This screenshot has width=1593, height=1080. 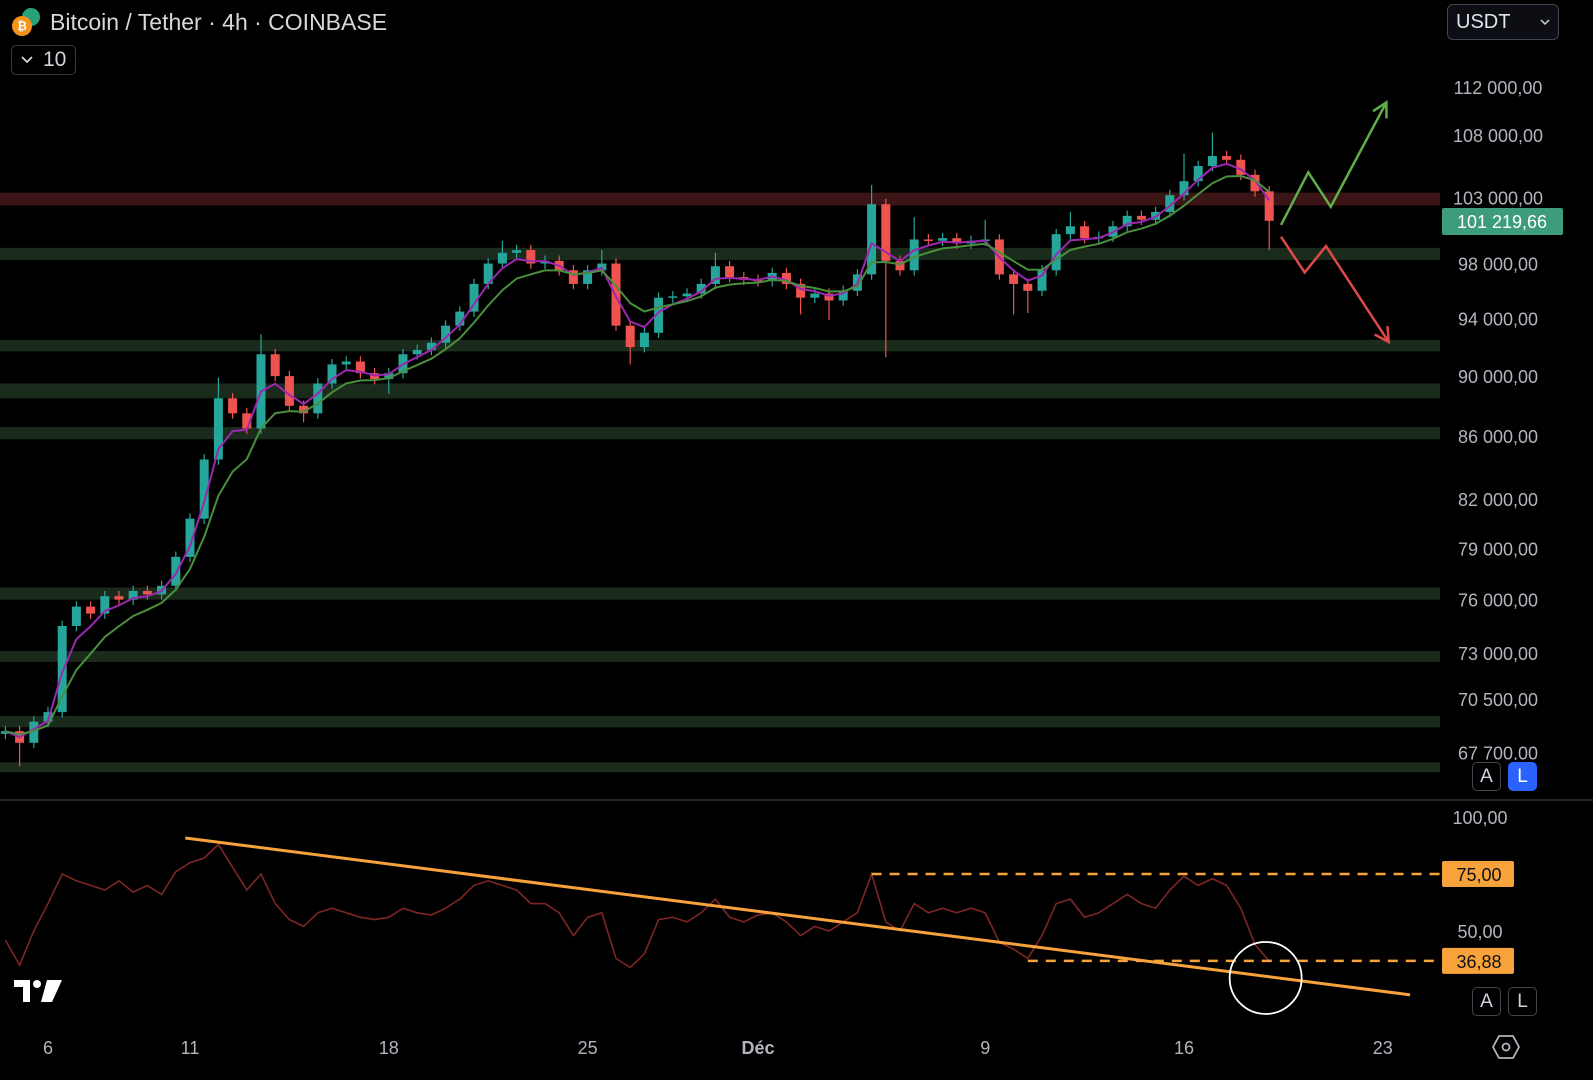 I want to click on price-tick-label: 98 000,00, so click(x=1498, y=265).